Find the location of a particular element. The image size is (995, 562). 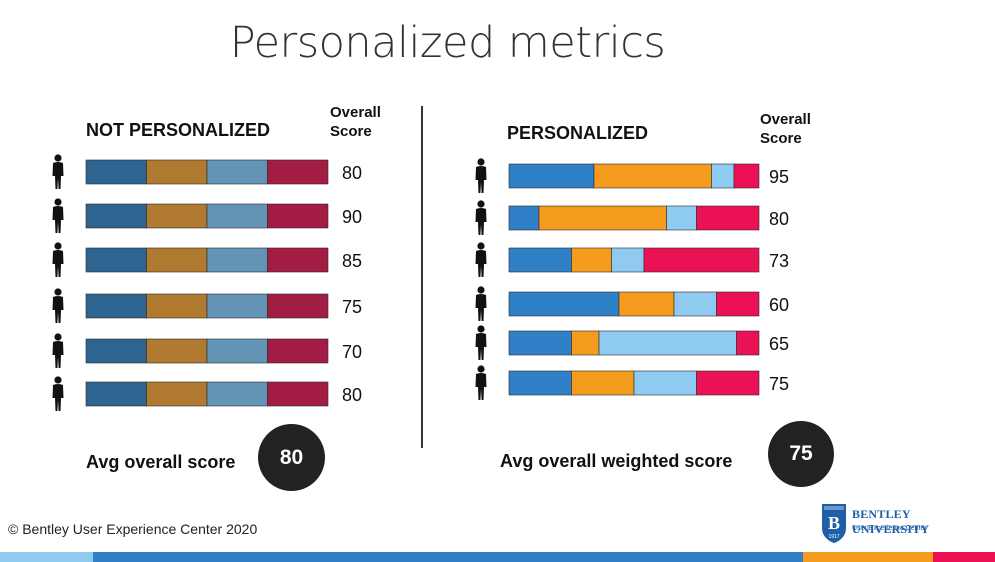

score-label: 90 is located at coordinates (352, 217).